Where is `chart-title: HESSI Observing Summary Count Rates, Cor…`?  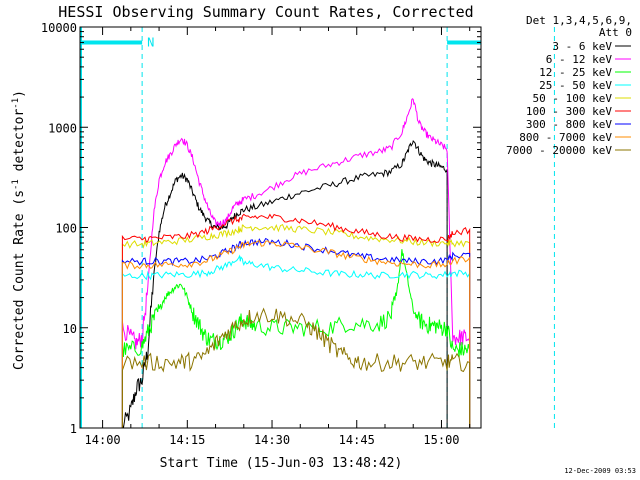
chart-title: HESSI Observing Summary Count Rates, Cor… is located at coordinates (265, 12).